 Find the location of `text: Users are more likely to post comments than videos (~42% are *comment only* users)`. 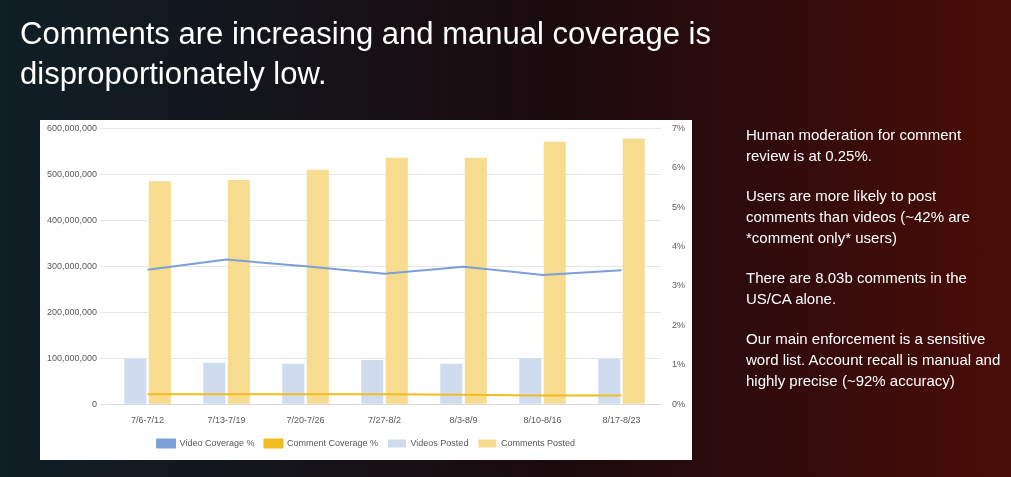

text: Users are more likely to post comments than videos (~42% are *comment only* users) is located at coordinates (858, 217).